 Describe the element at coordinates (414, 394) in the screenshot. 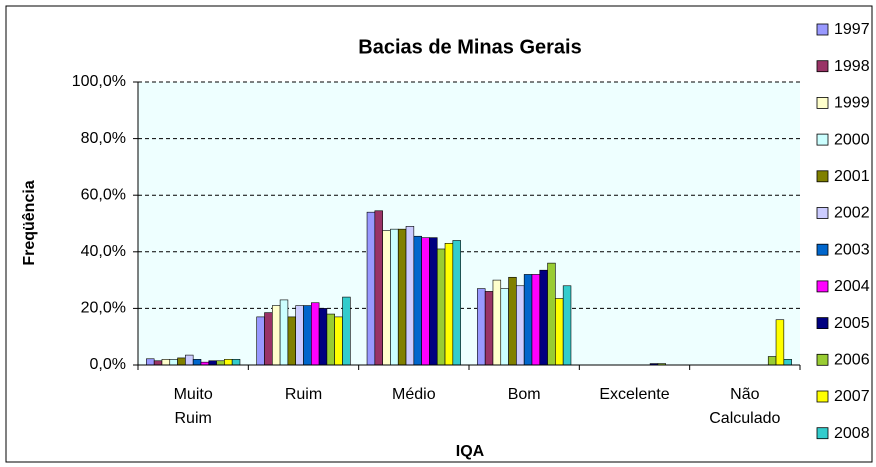

I see `x-tick-label: Médio` at that location.